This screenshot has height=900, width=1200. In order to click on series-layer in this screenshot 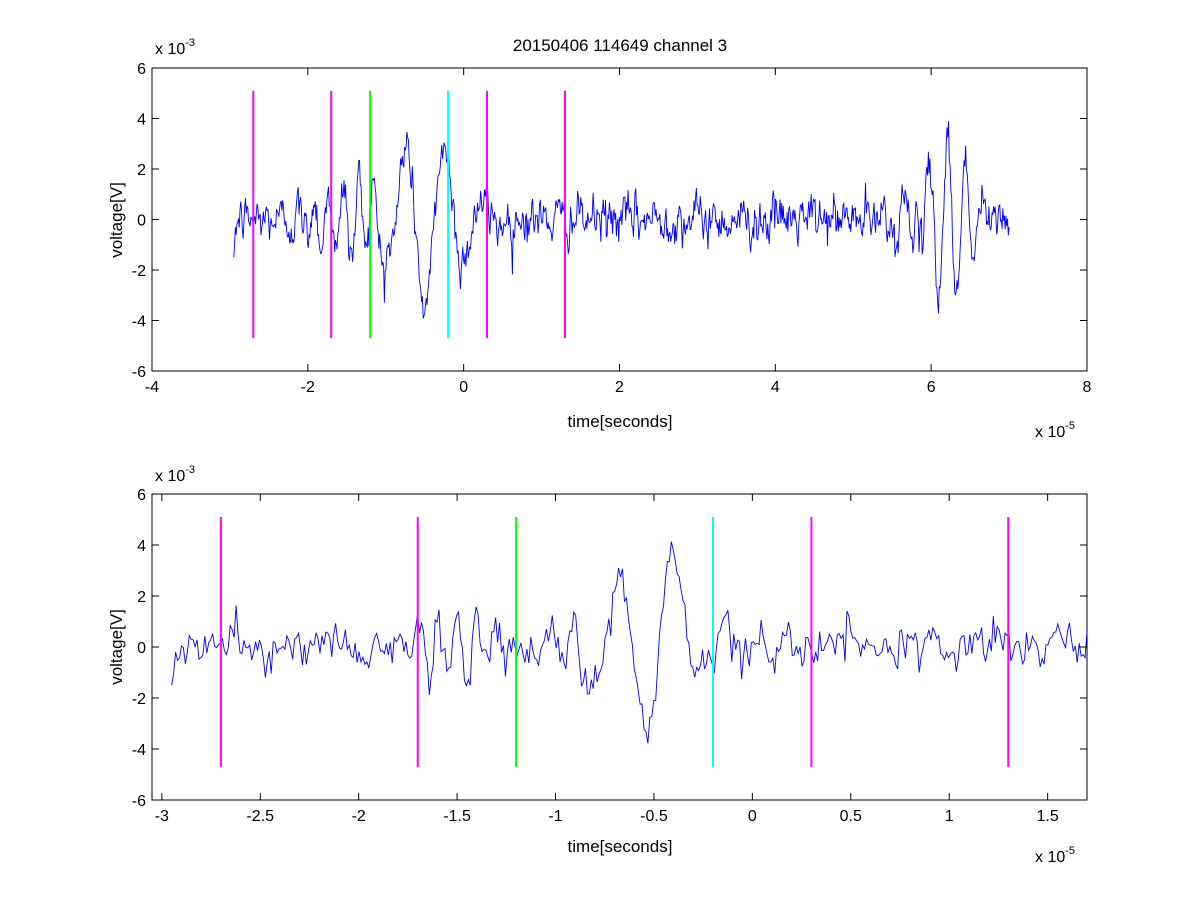, I will do `click(621, 220)`.